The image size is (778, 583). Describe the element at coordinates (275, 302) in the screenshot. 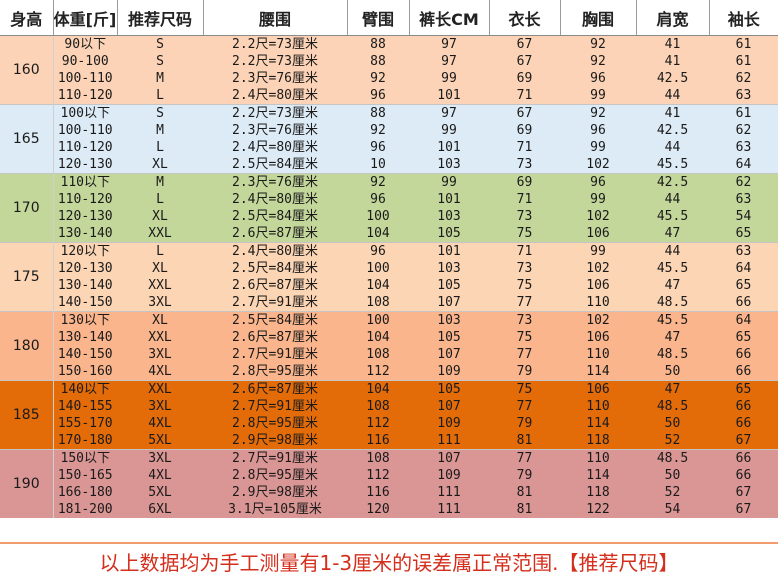

I see `waist-cell: 2.7尺=91厘米` at that location.